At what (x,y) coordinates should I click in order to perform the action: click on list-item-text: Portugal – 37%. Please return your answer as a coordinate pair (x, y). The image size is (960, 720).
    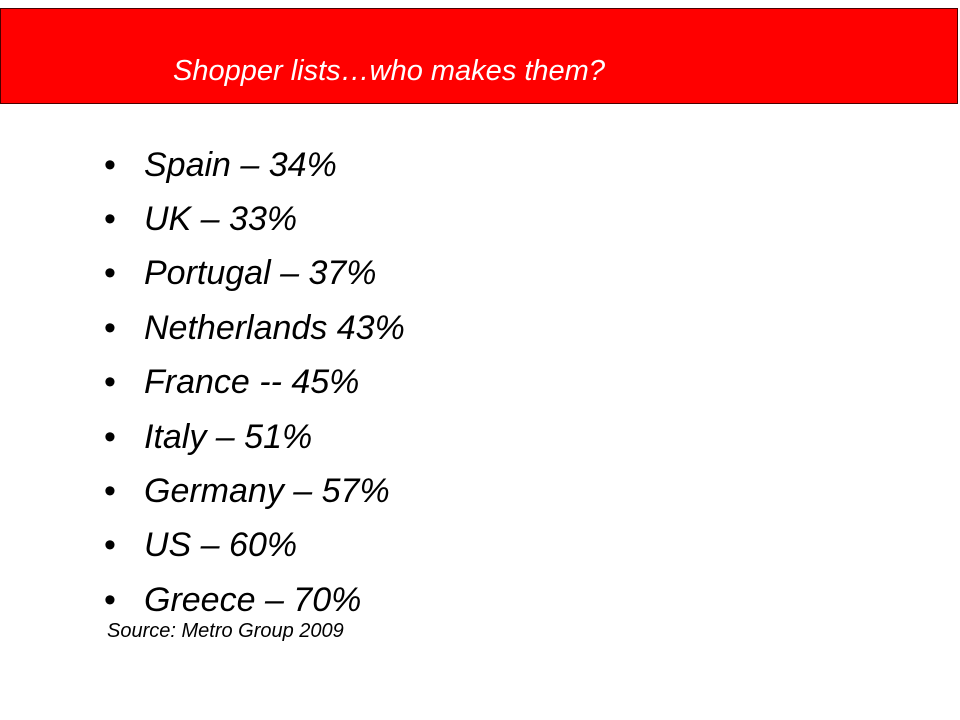
    Looking at the image, I should click on (260, 273).